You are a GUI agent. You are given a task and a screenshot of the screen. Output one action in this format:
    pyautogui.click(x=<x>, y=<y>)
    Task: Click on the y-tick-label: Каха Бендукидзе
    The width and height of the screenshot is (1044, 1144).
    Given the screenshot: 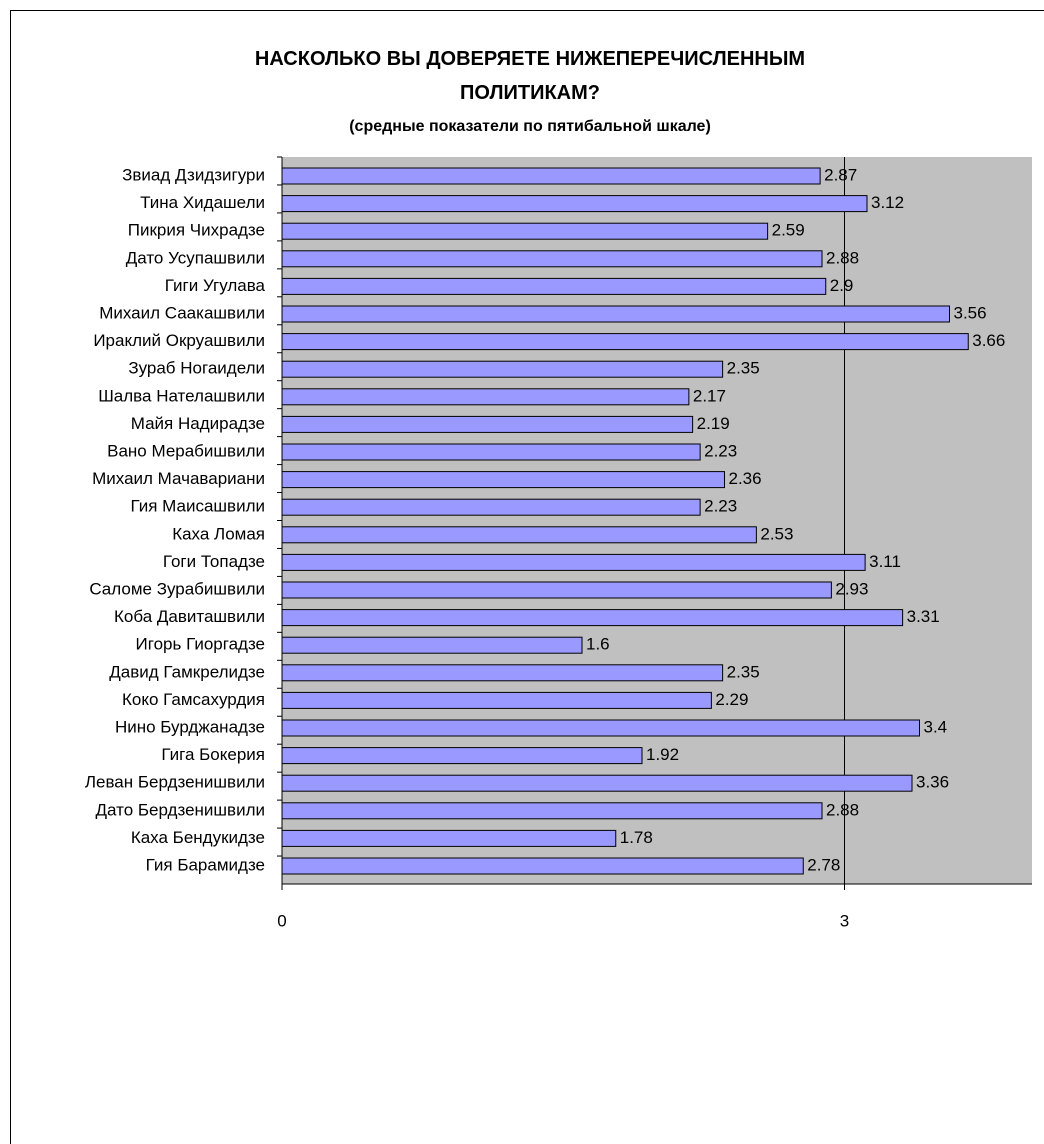 What is the action you would take?
    pyautogui.click(x=198, y=837)
    